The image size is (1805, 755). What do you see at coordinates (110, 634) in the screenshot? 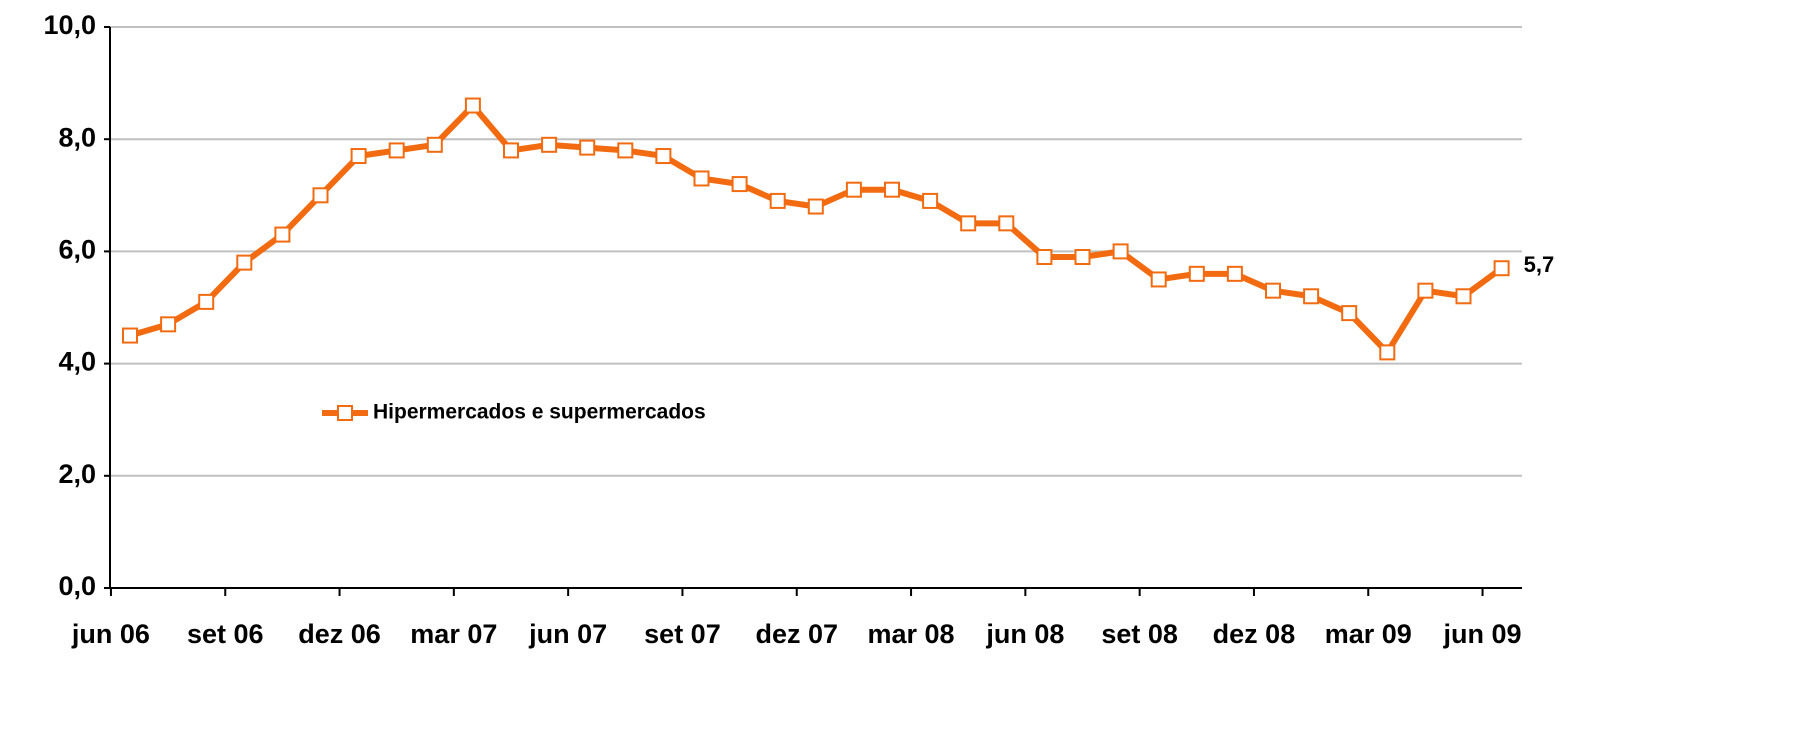
I see `x-tick-label: jun 06` at bounding box center [110, 634].